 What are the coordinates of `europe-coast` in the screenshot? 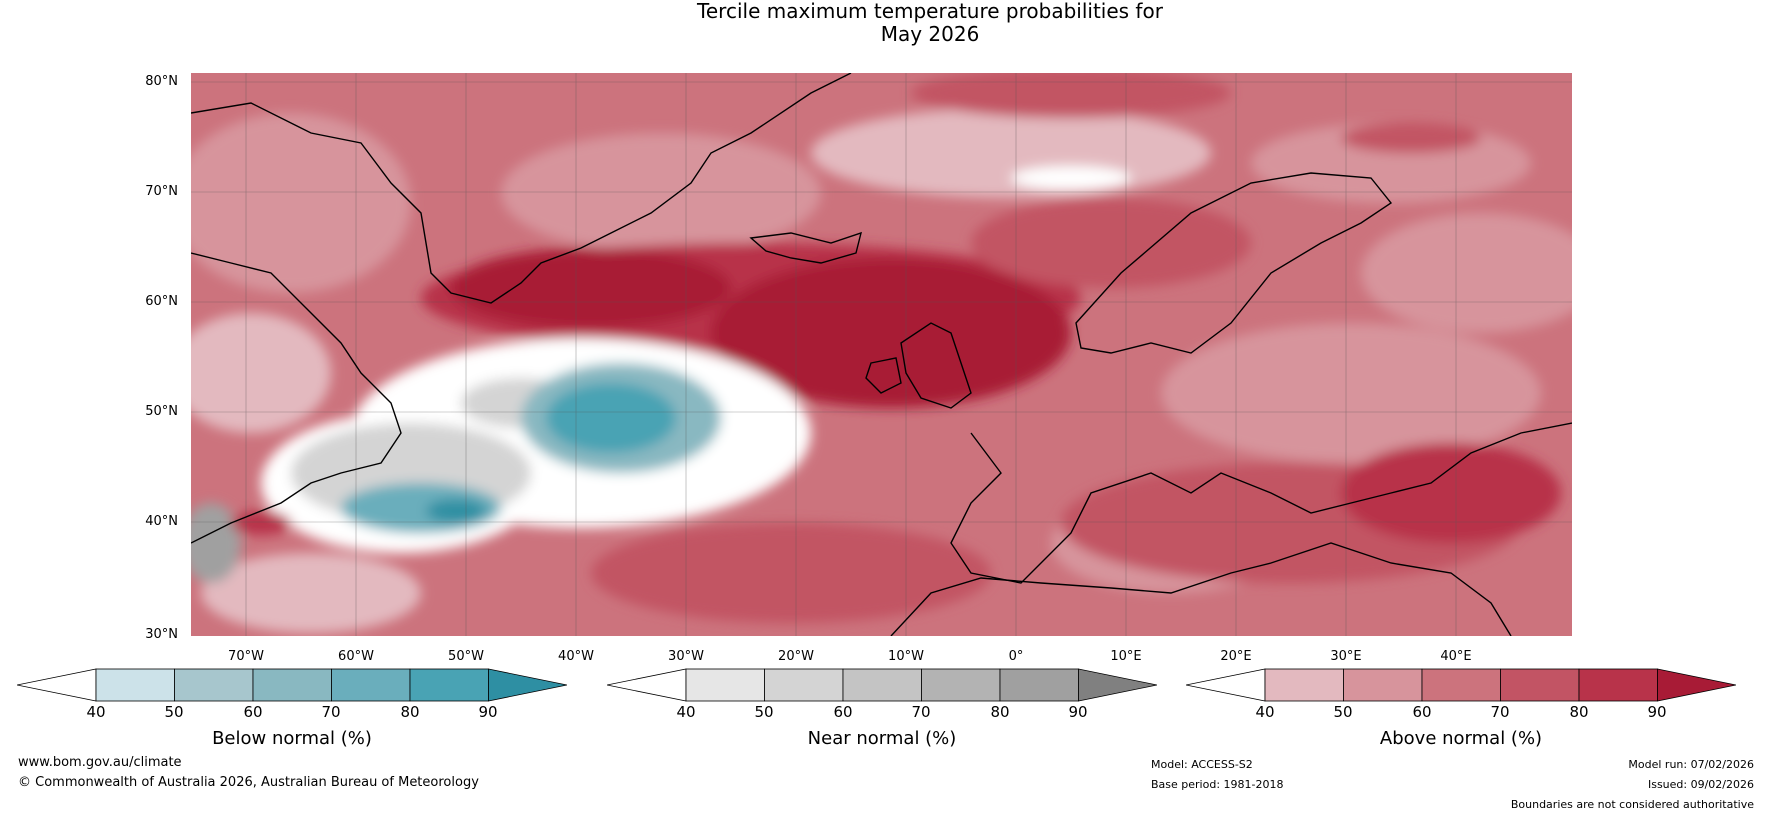 It's located at (1261, 503).